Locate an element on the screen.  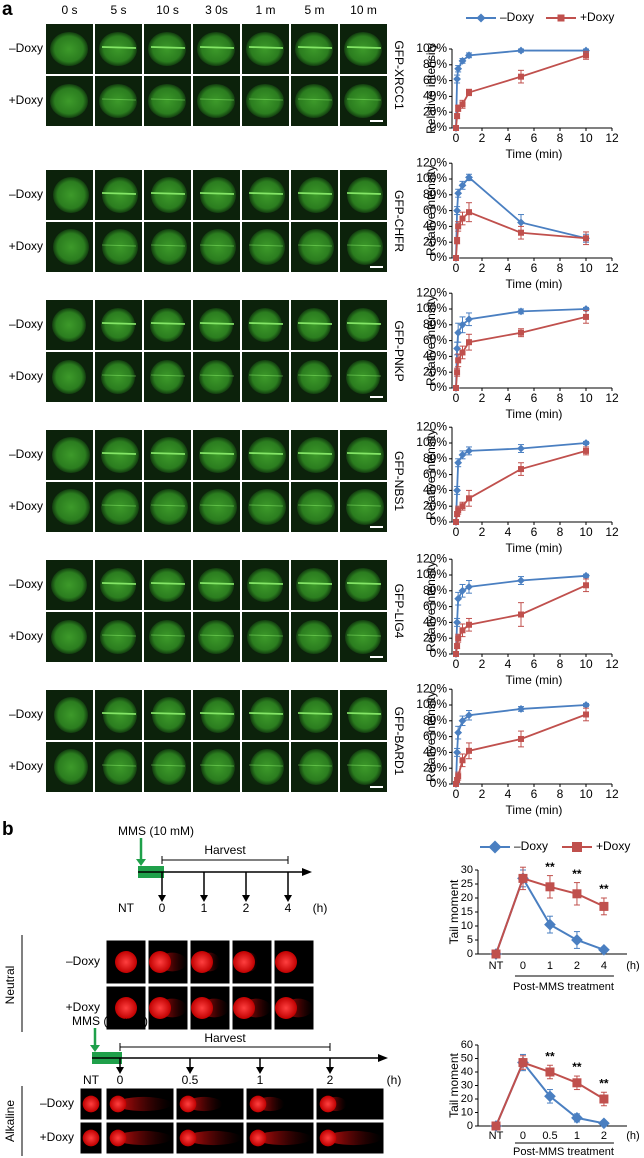
time-point: 0 is located at coordinates (120, 1080).